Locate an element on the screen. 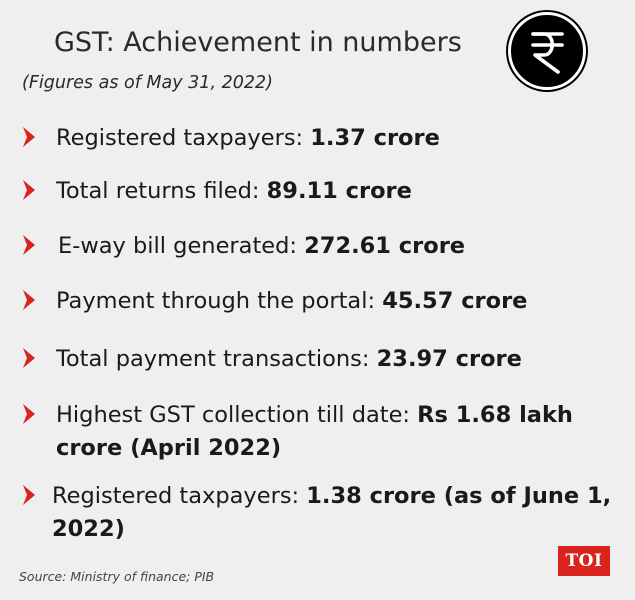  item-value: 45.57 crore is located at coordinates (455, 301).